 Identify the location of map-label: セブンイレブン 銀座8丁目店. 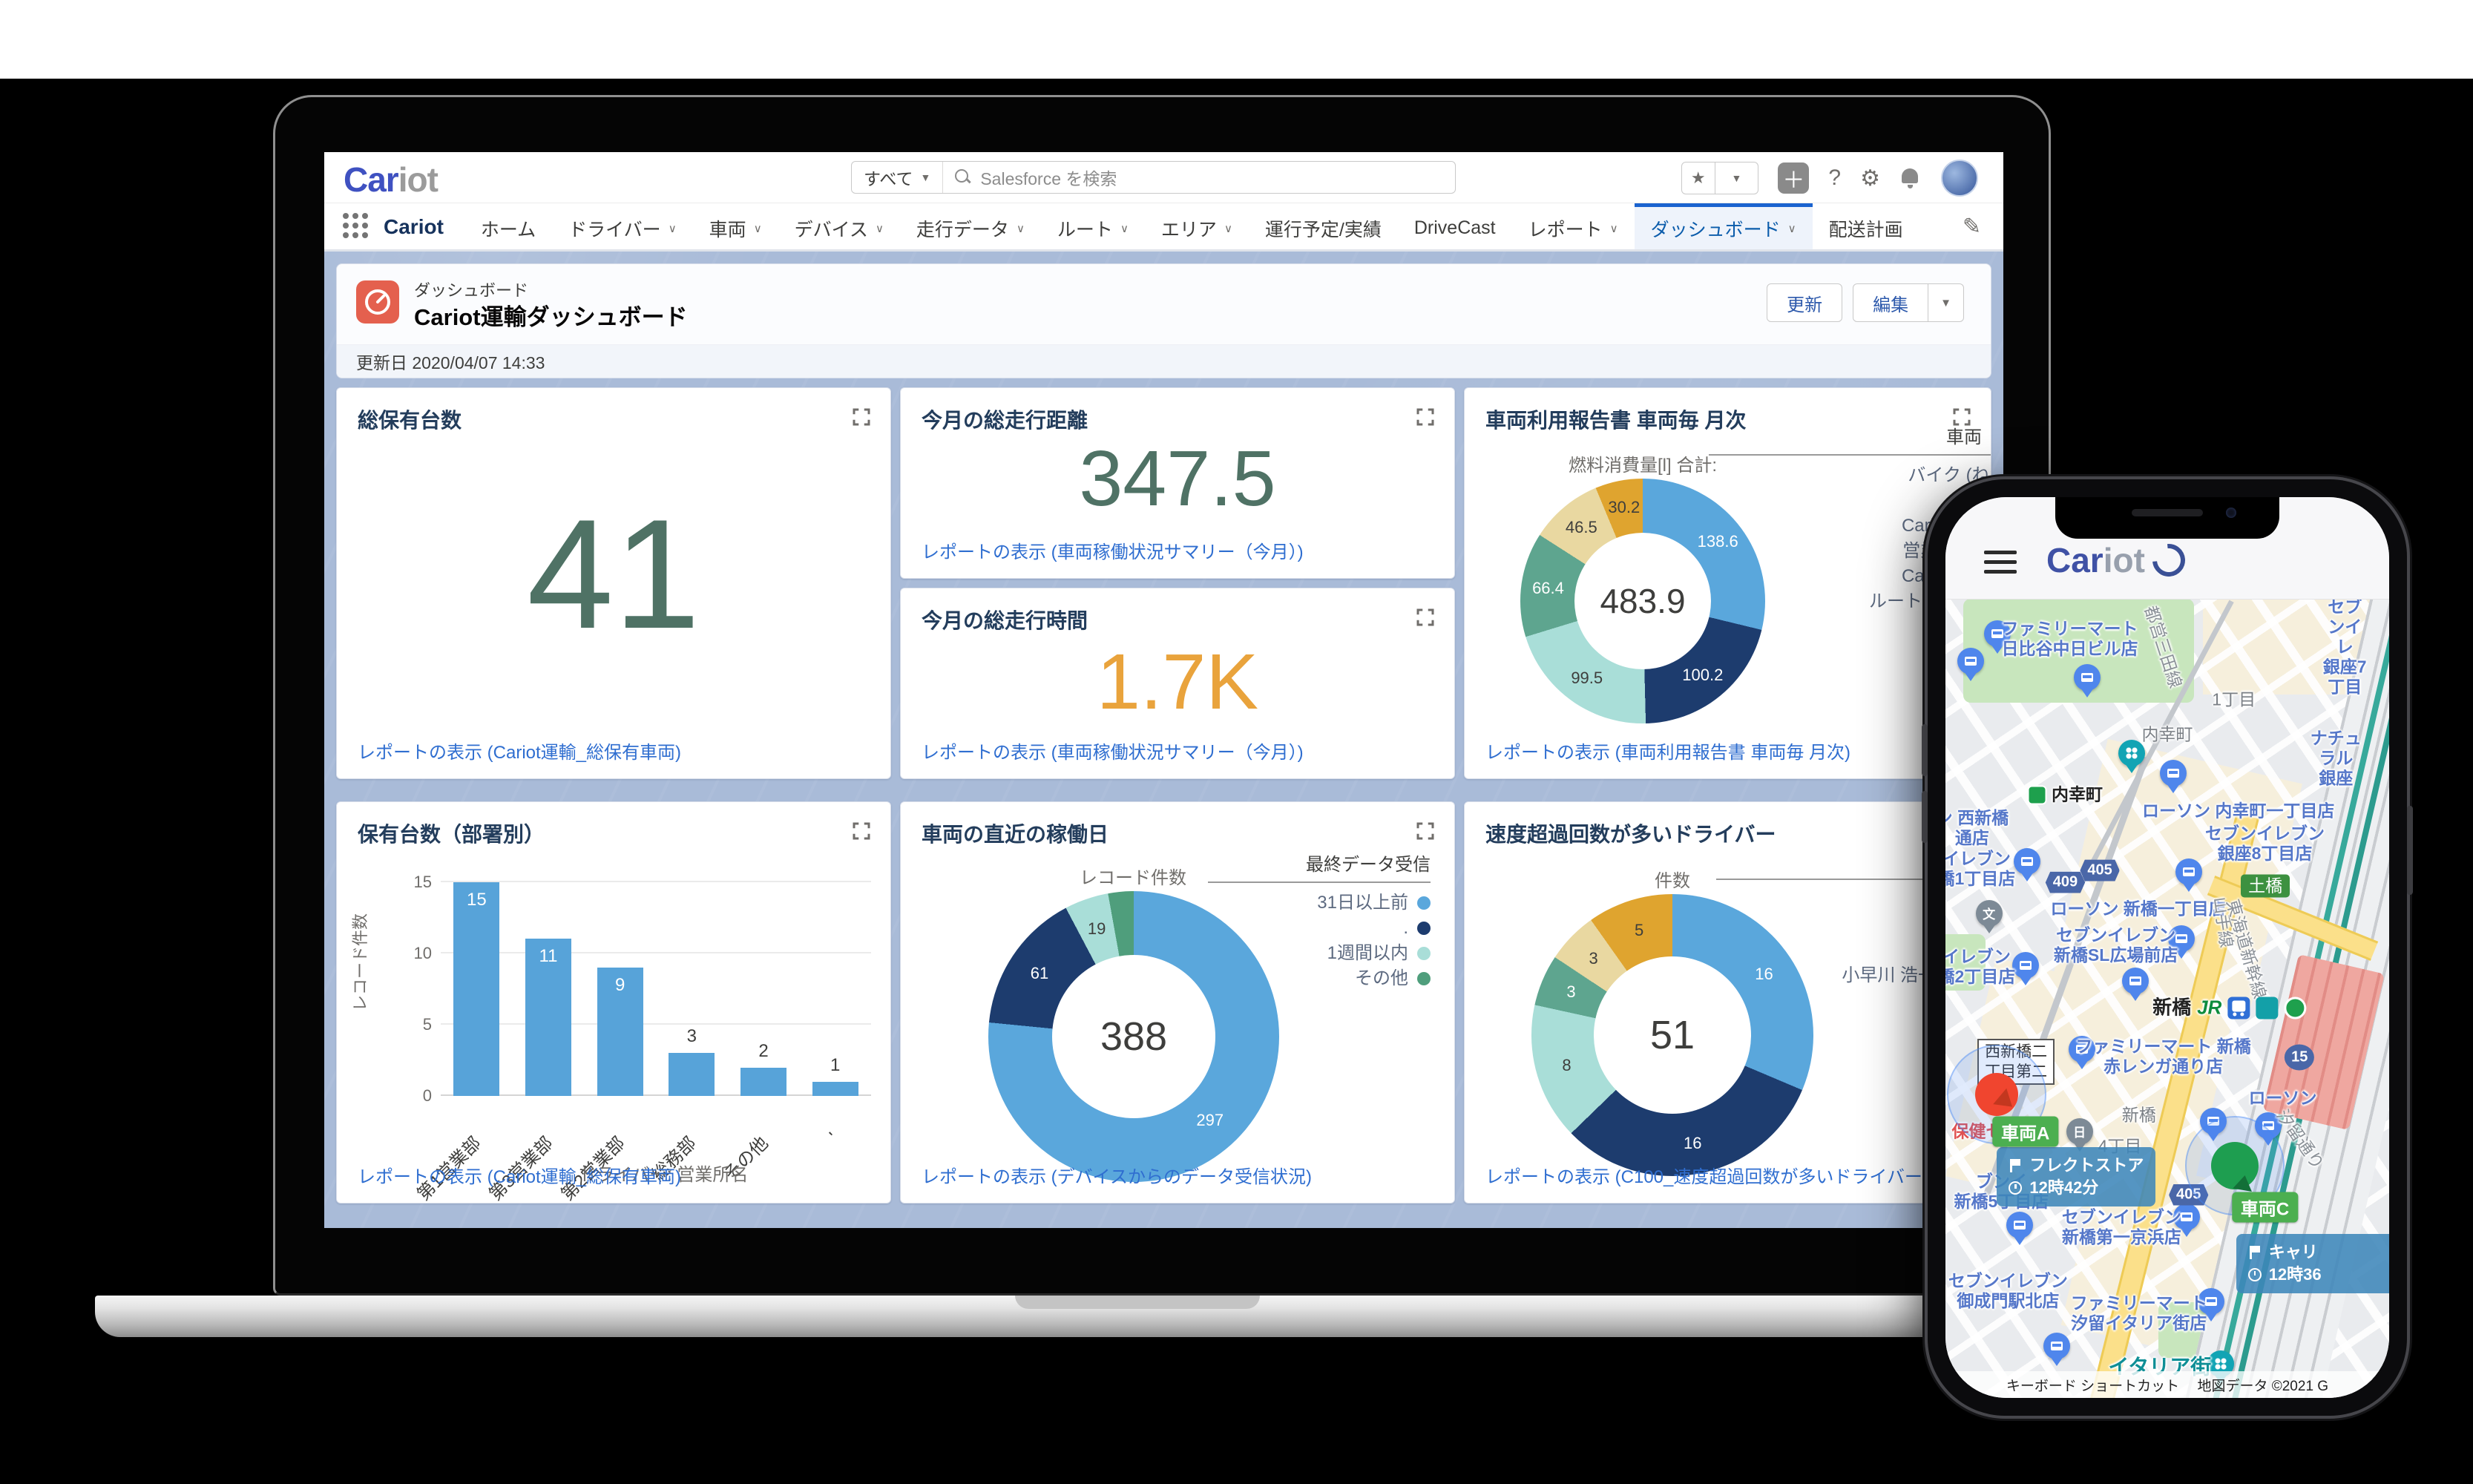
(2265, 843).